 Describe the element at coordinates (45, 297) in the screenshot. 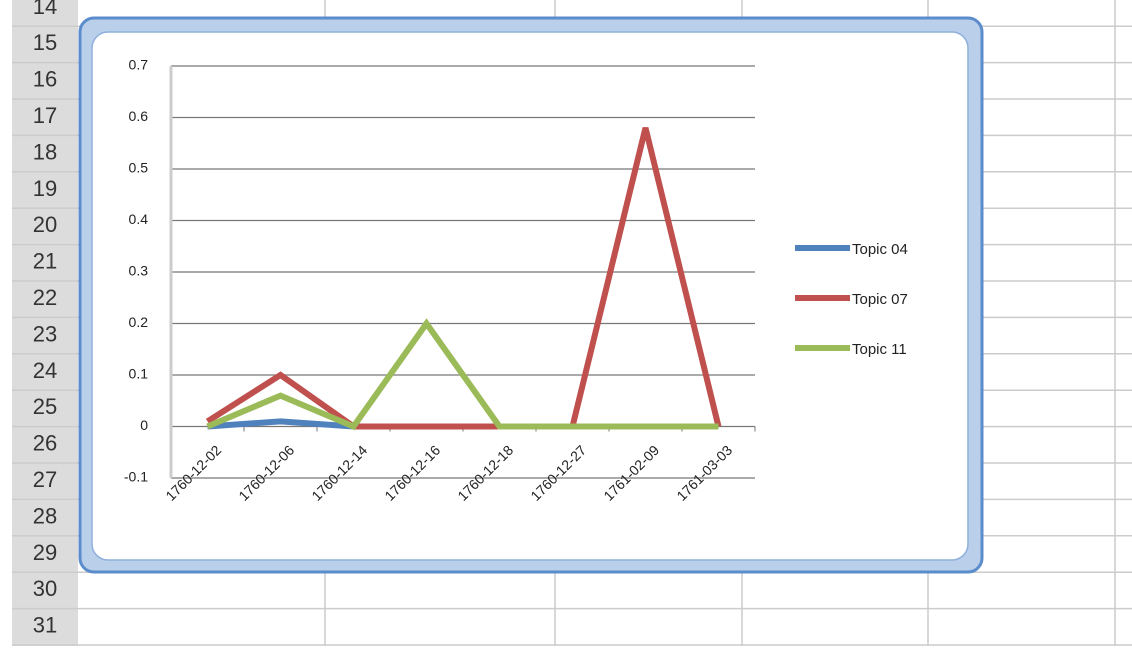

I see `row-header: 22` at that location.